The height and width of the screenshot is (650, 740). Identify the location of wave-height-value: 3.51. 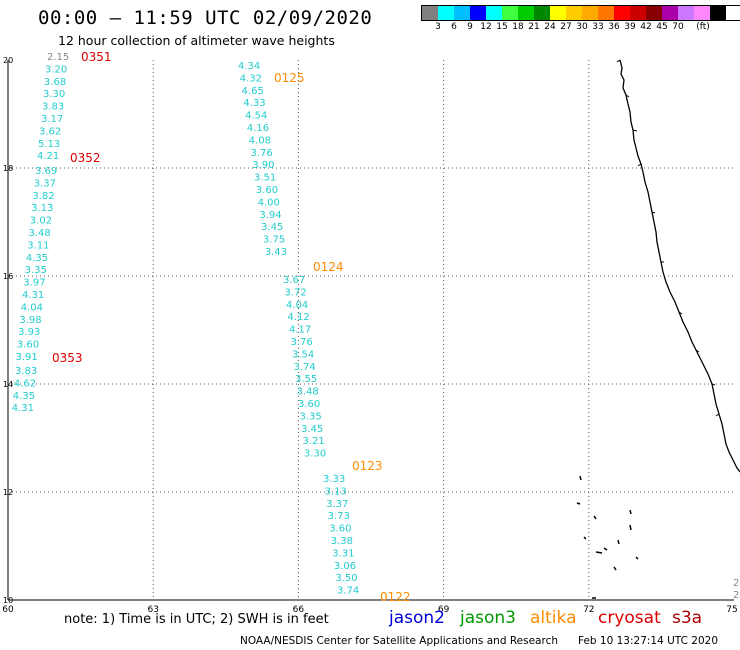
(265, 178).